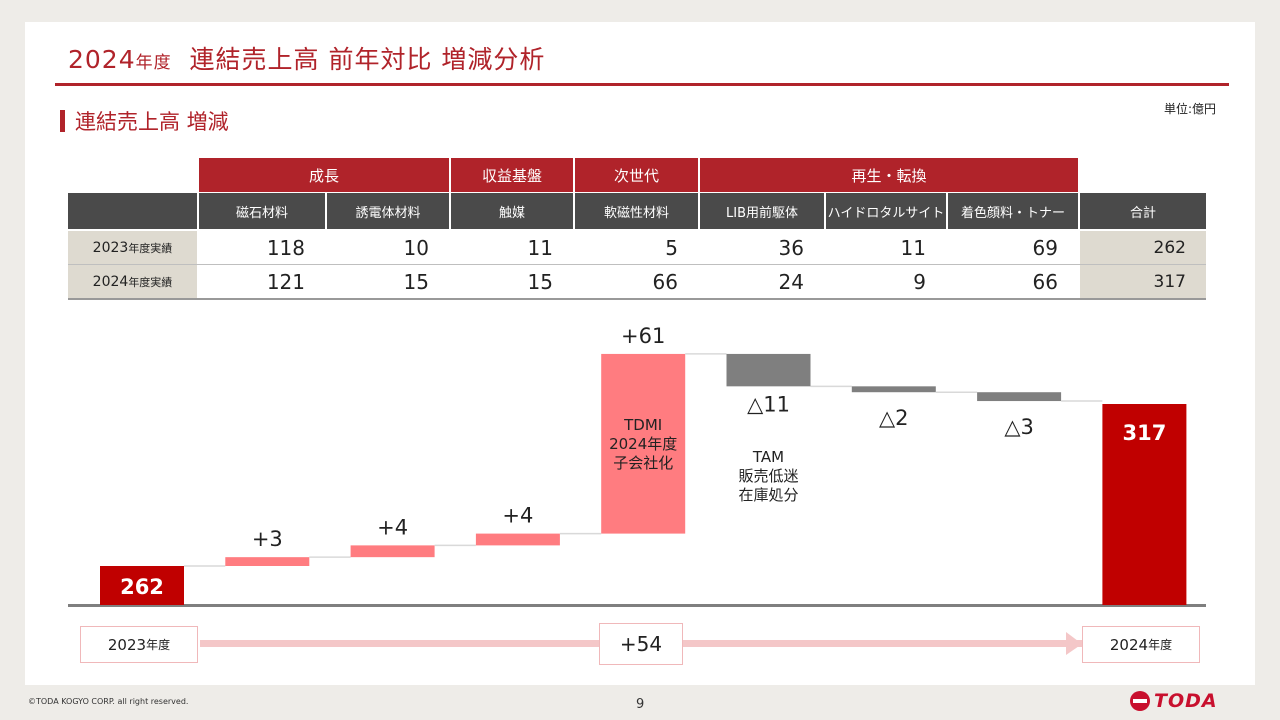 The image size is (1280, 720). What do you see at coordinates (1013, 211) in the screenshot?
I see `header-pigment: 着色顔料・トナー` at bounding box center [1013, 211].